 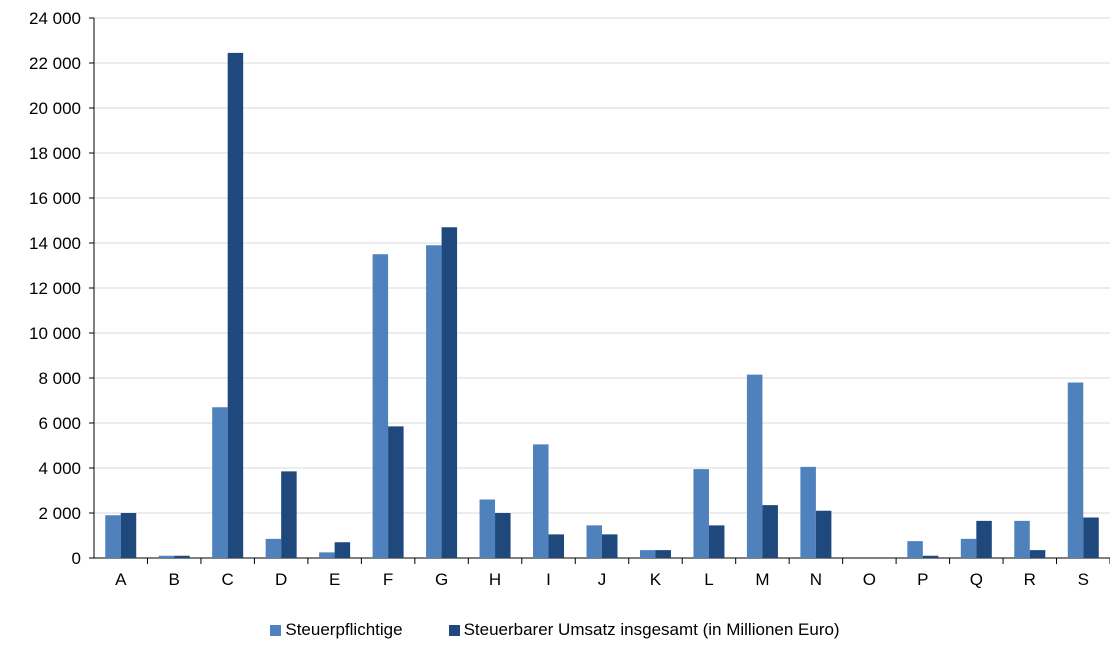 What do you see at coordinates (55, 108) in the screenshot?
I see `y-tick-label: 20 000` at bounding box center [55, 108].